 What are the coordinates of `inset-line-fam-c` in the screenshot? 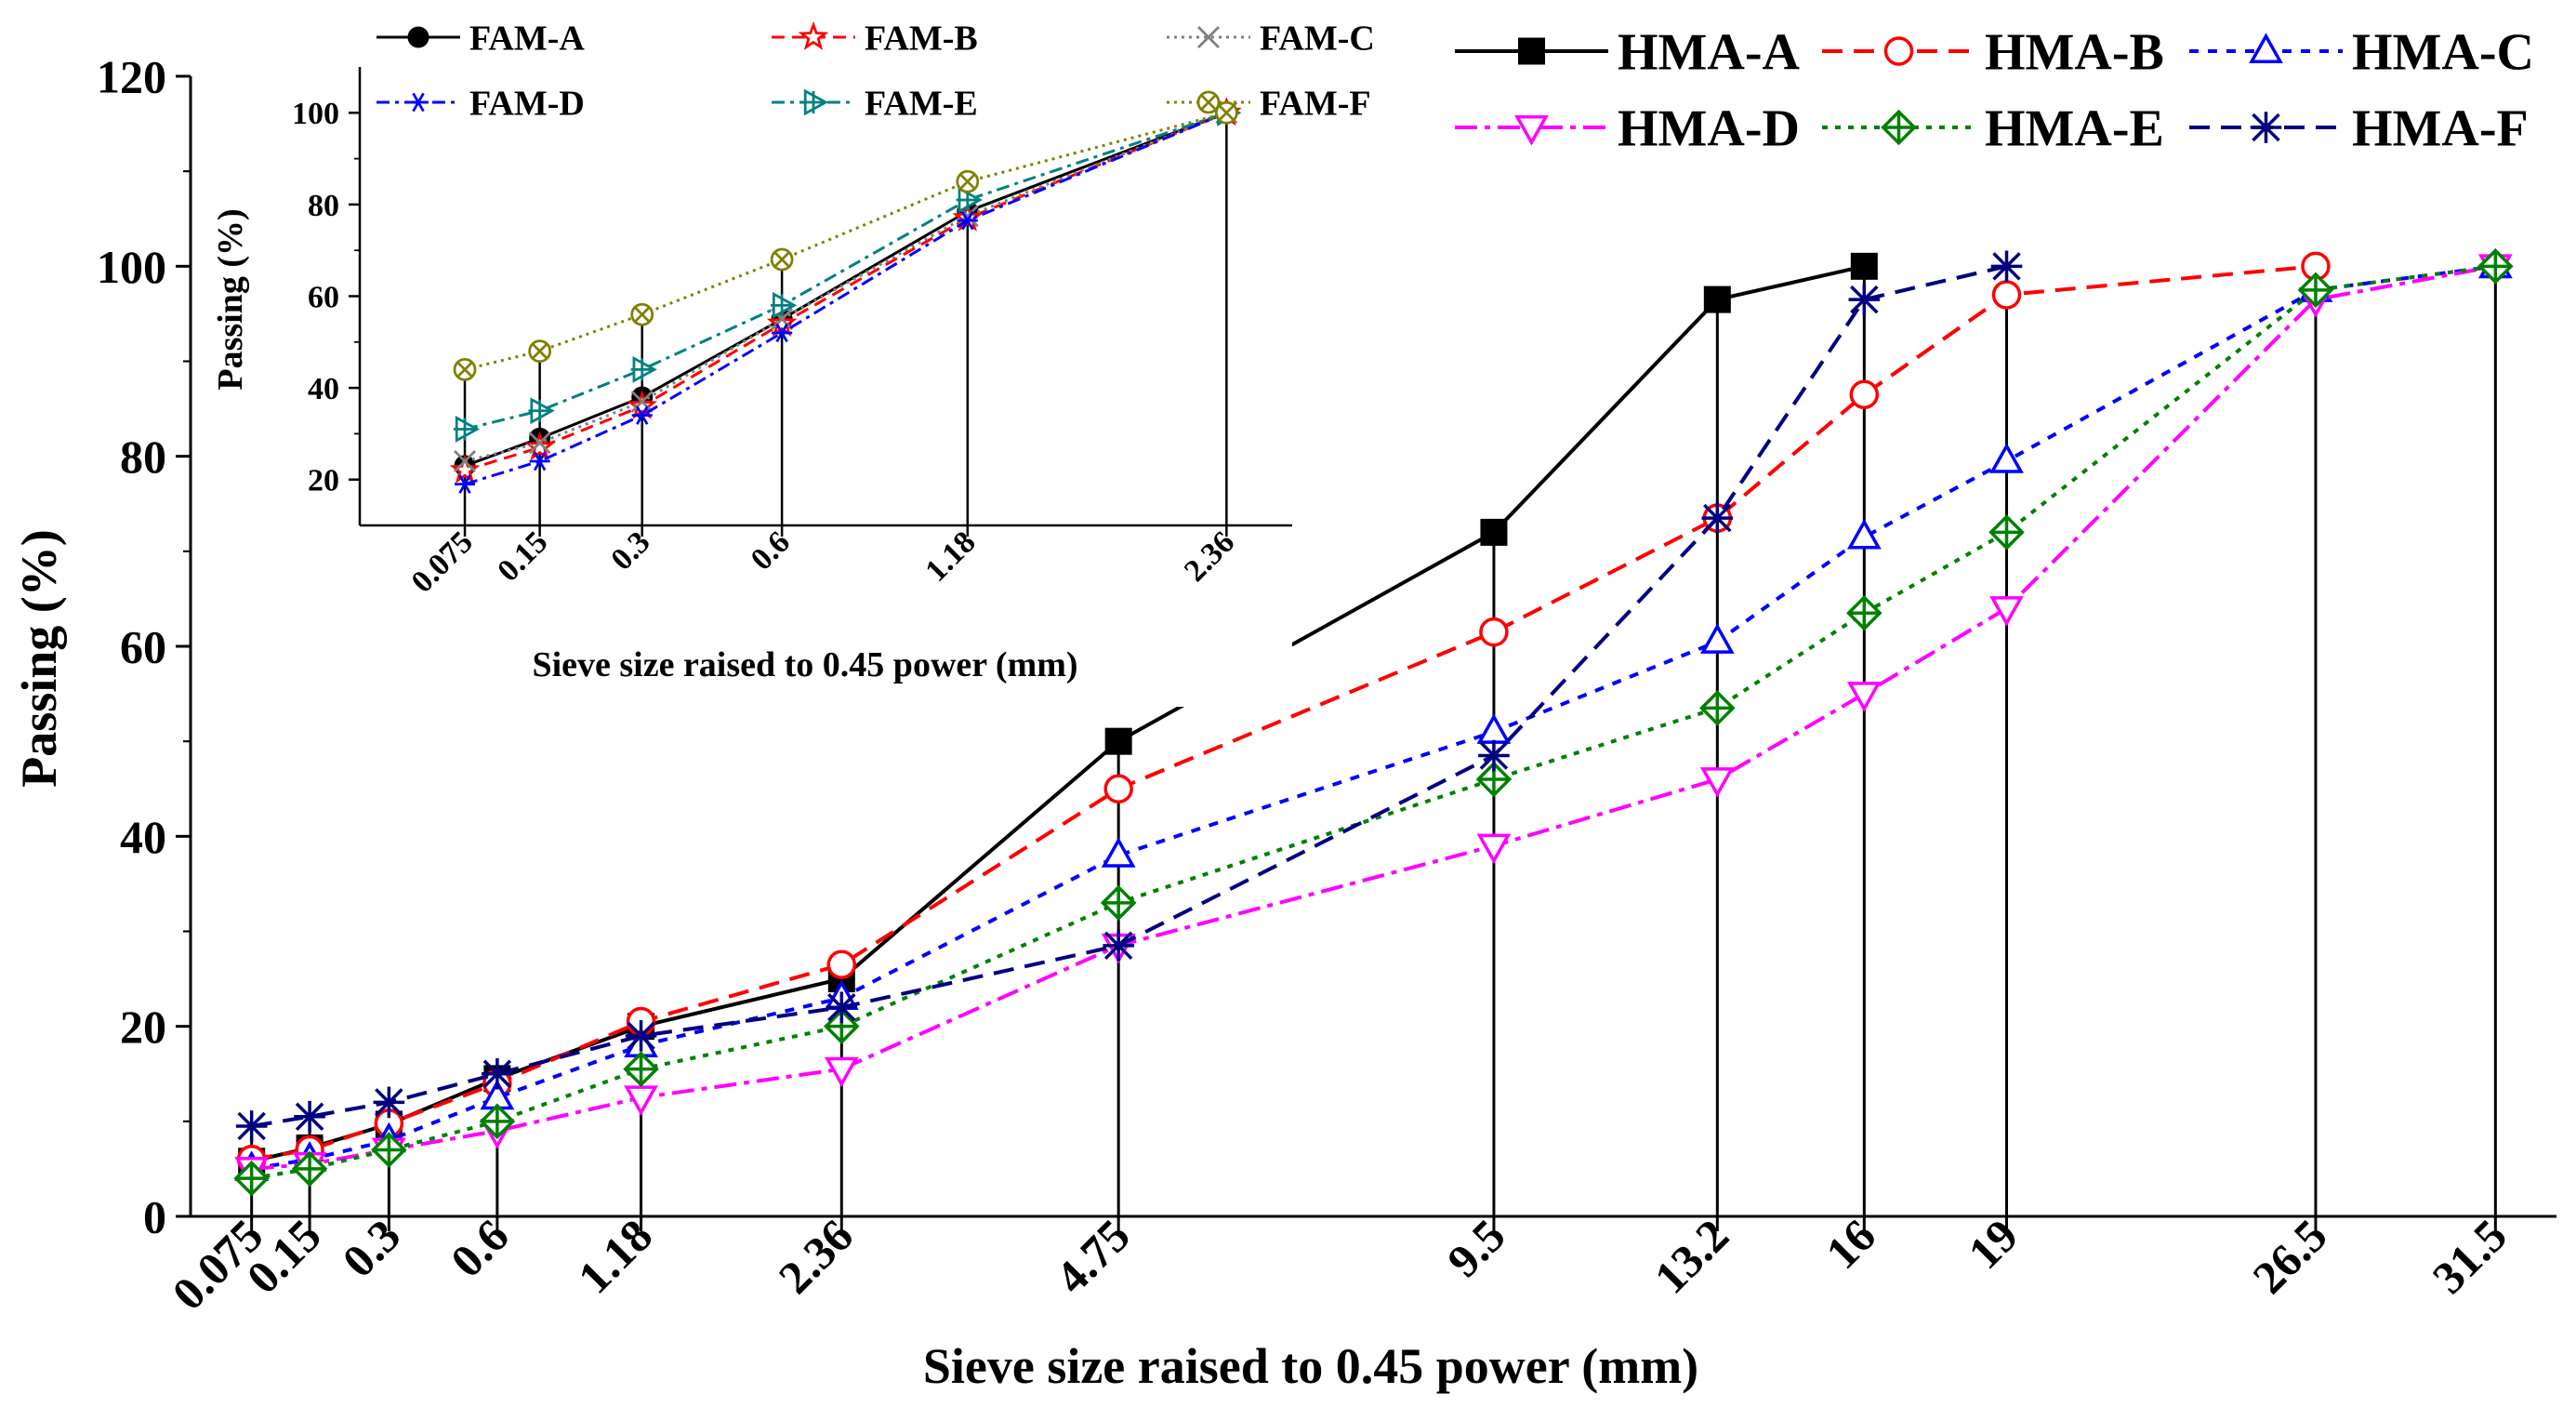 It's located at (845, 287).